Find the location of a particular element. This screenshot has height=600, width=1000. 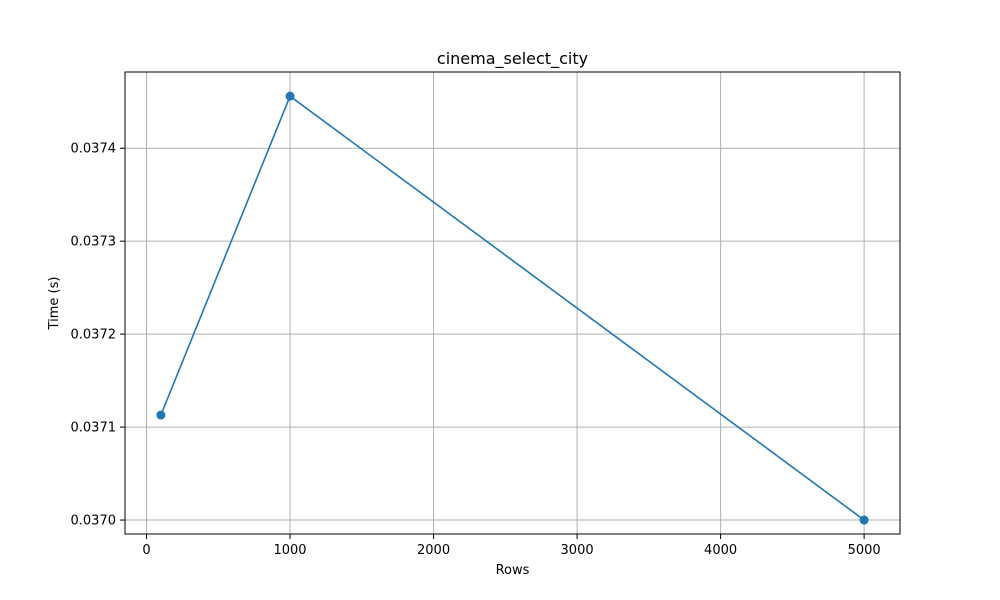

x-tick-label: 1000 is located at coordinates (289, 550).